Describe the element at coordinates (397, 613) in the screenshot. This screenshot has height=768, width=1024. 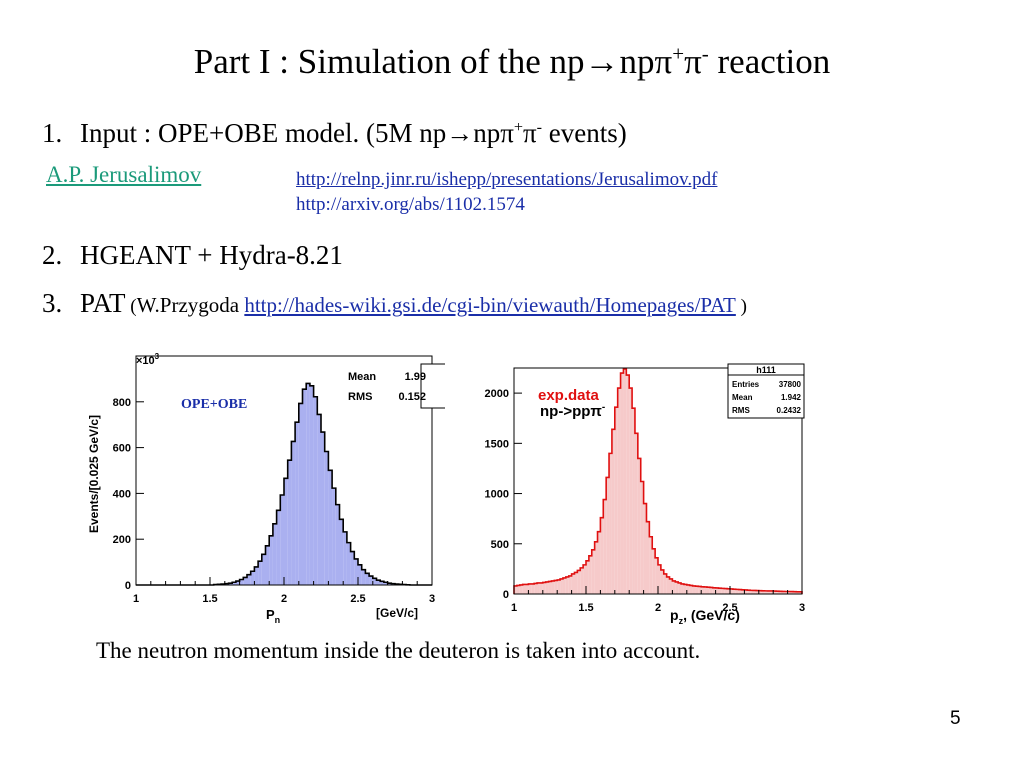
I see `left-xunit: [GeV/c]` at that location.